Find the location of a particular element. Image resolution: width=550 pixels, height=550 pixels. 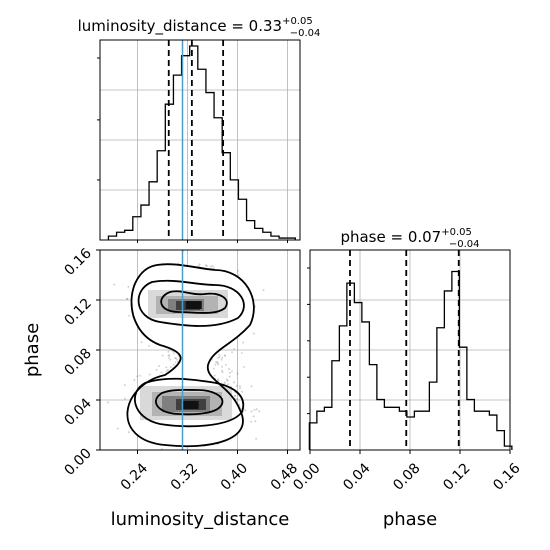

luminosity-distance-x-tick-label: 0.32 is located at coordinates (184, 476).